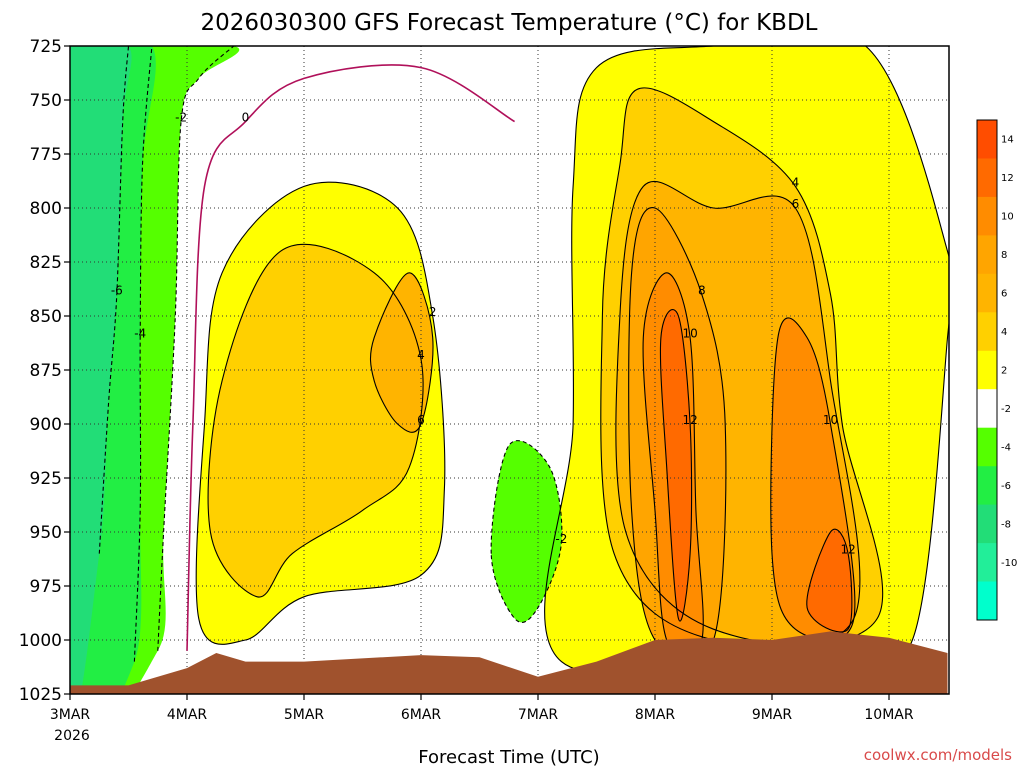  I want to click on y-tick-label-925: 925, so click(46, 479).